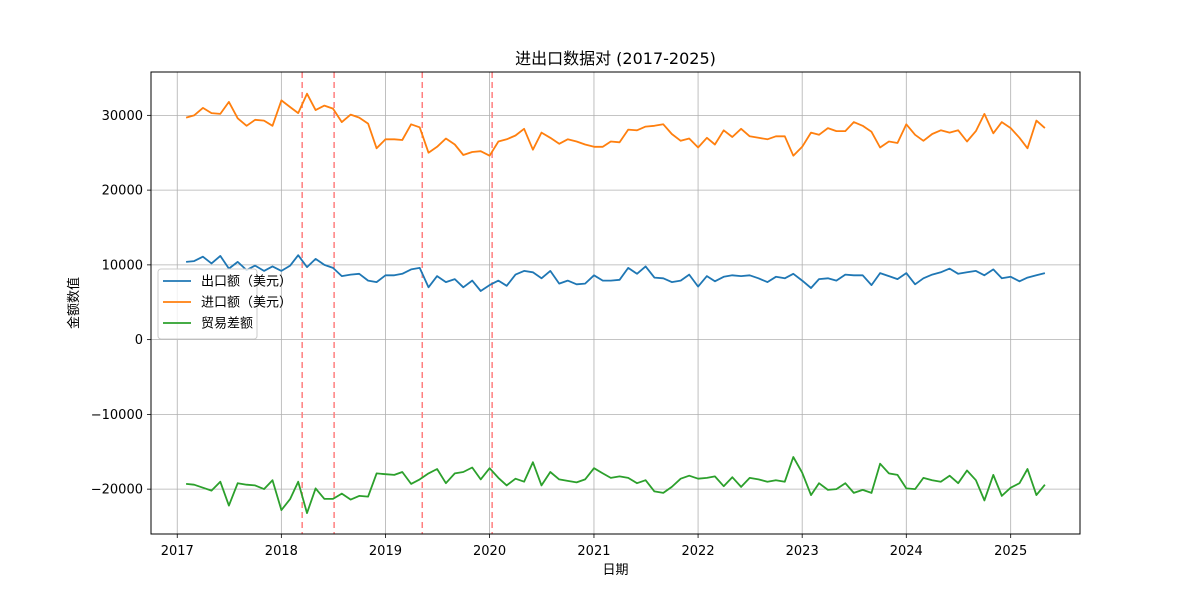  I want to click on y-tick-label: 10000, so click(122, 265).